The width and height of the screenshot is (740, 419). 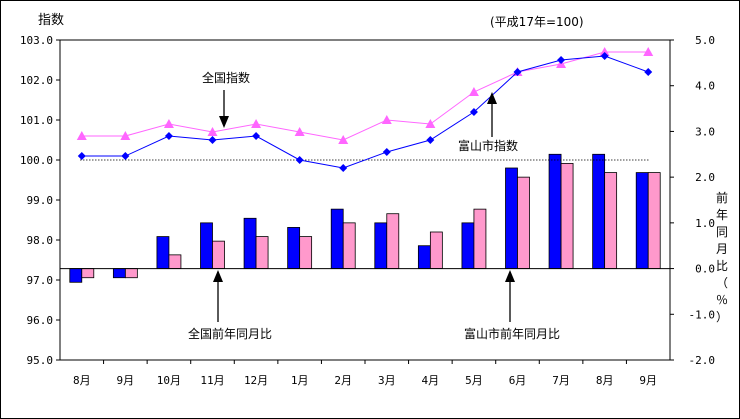 What do you see at coordinates (705, 177) in the screenshot?
I see `right-tick-label: 2.0` at bounding box center [705, 177].